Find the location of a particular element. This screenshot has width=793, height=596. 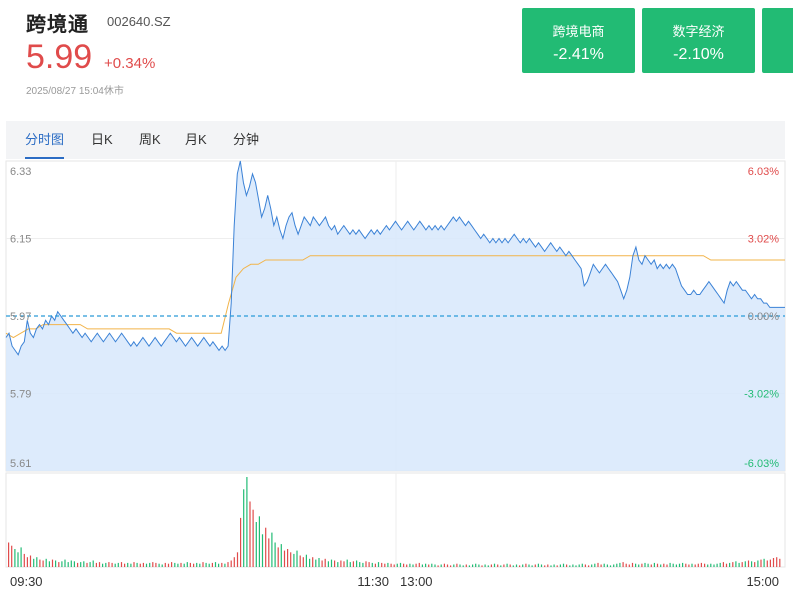

chart-tab-bar: 分时图 日K 周K 月K 分钟 is located at coordinates (395, 140).